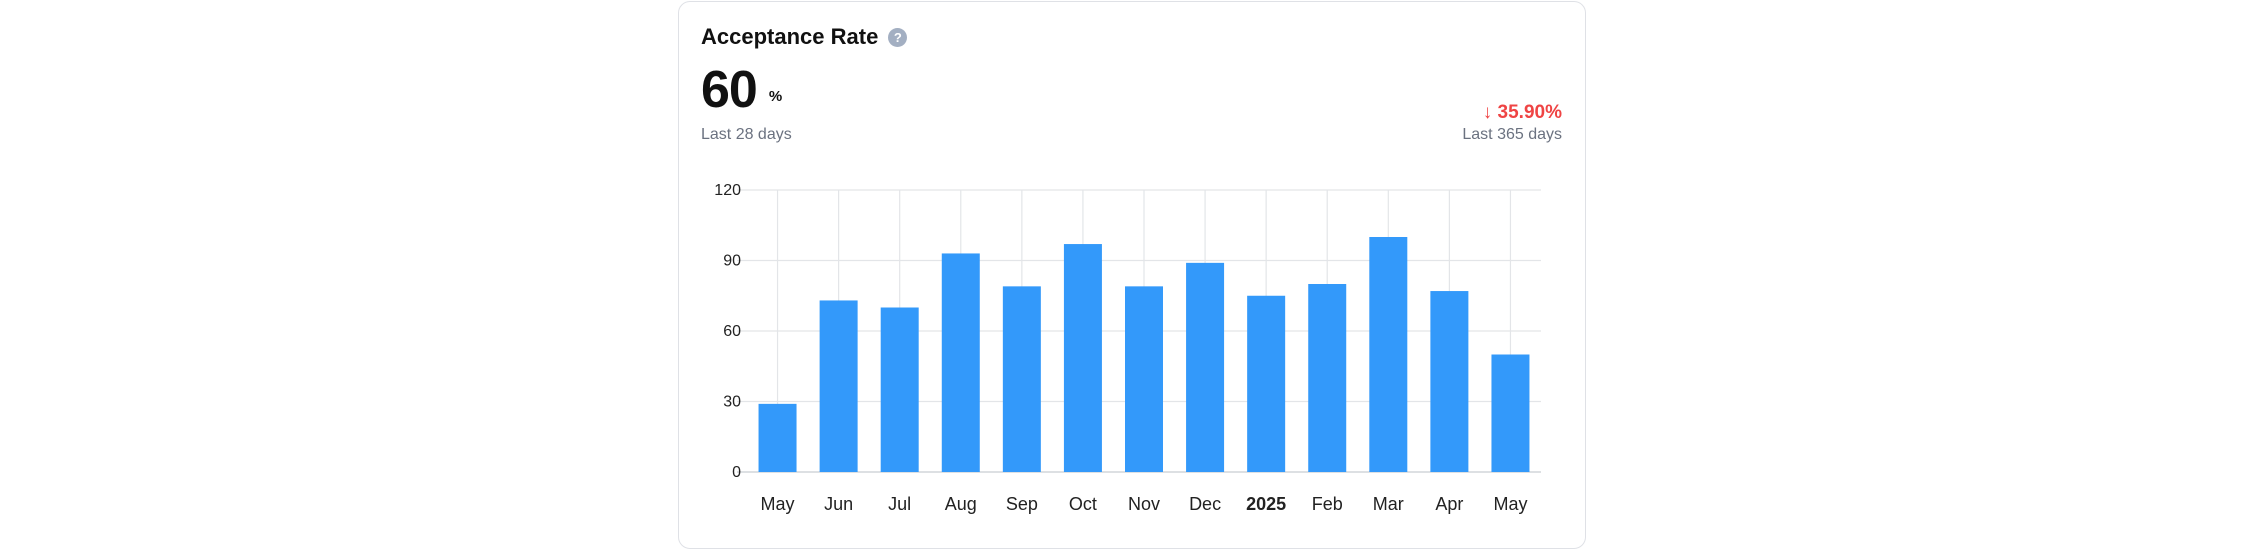 This screenshot has width=2268, height=551. I want to click on y-tick-label: 0, so click(736, 472).